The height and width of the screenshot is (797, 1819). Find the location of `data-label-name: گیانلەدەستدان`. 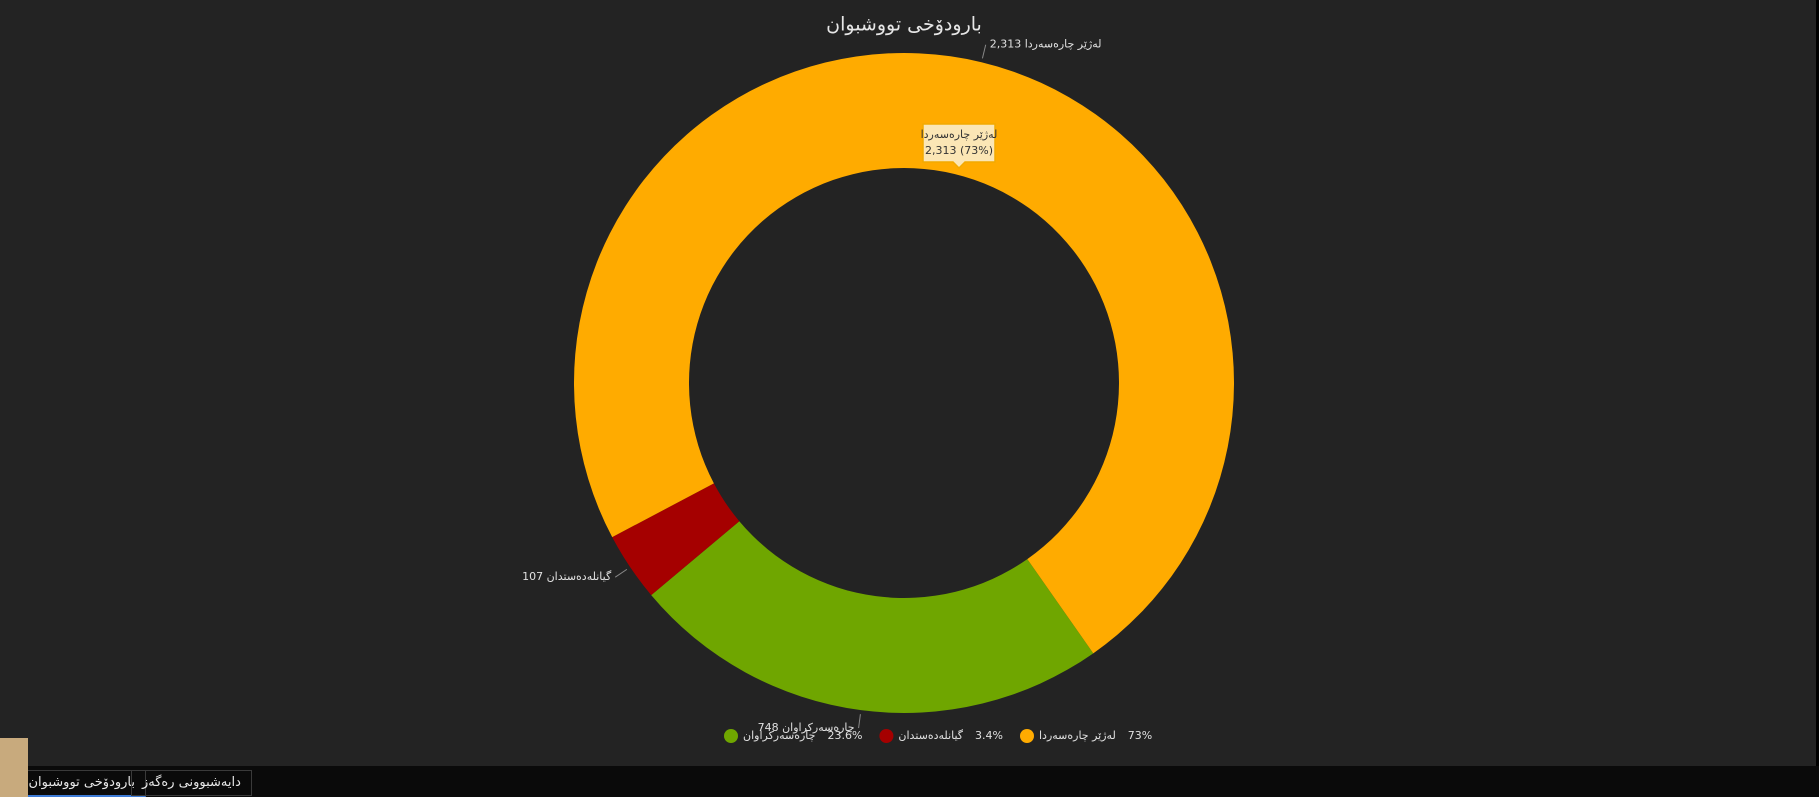

data-label-name: گیانلەدەستدان is located at coordinates (579, 576).